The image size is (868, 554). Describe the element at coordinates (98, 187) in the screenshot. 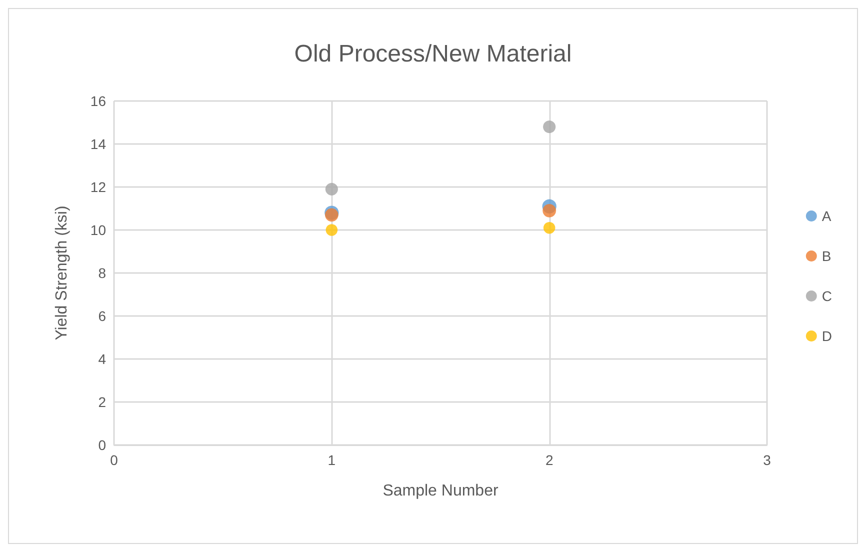

I see `y-tick-label: 12` at that location.